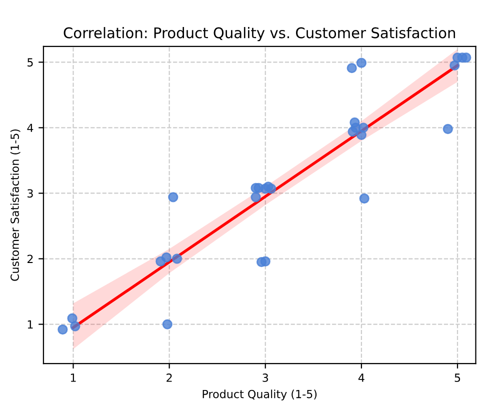 This screenshot has height=404, width=483. Describe the element at coordinates (30, 258) in the screenshot. I see `y-tick-label: 2` at that location.